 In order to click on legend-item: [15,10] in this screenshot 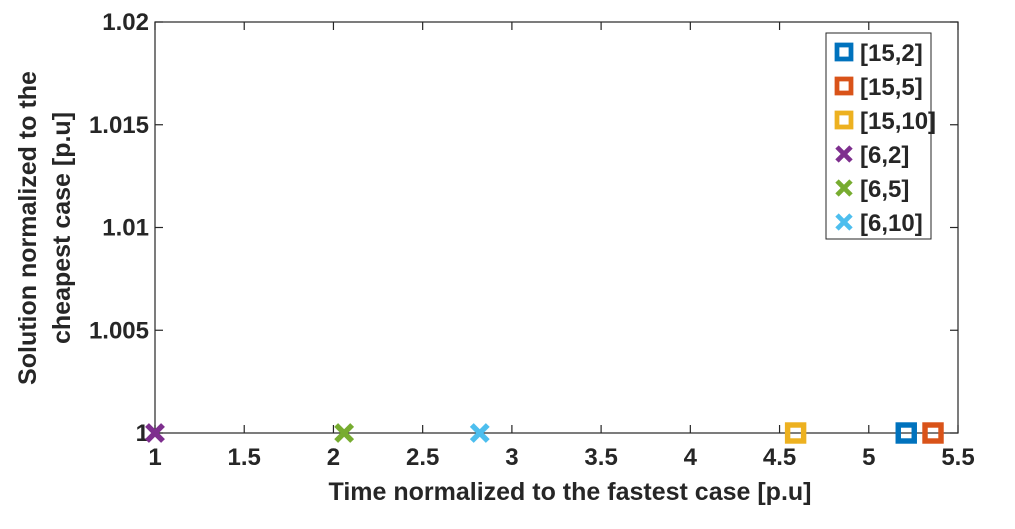, I will do `click(885, 121)`.